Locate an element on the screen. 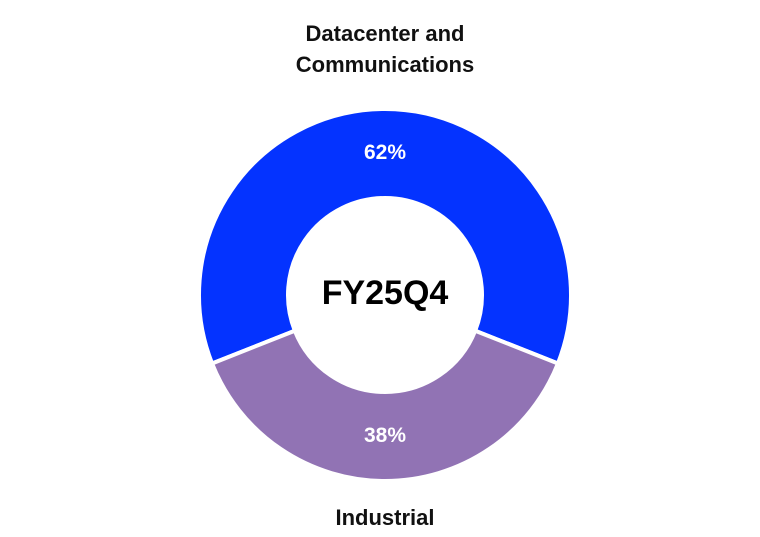  segment-label-datacenter-communications: Datacenter and Communications is located at coordinates (385, 49).